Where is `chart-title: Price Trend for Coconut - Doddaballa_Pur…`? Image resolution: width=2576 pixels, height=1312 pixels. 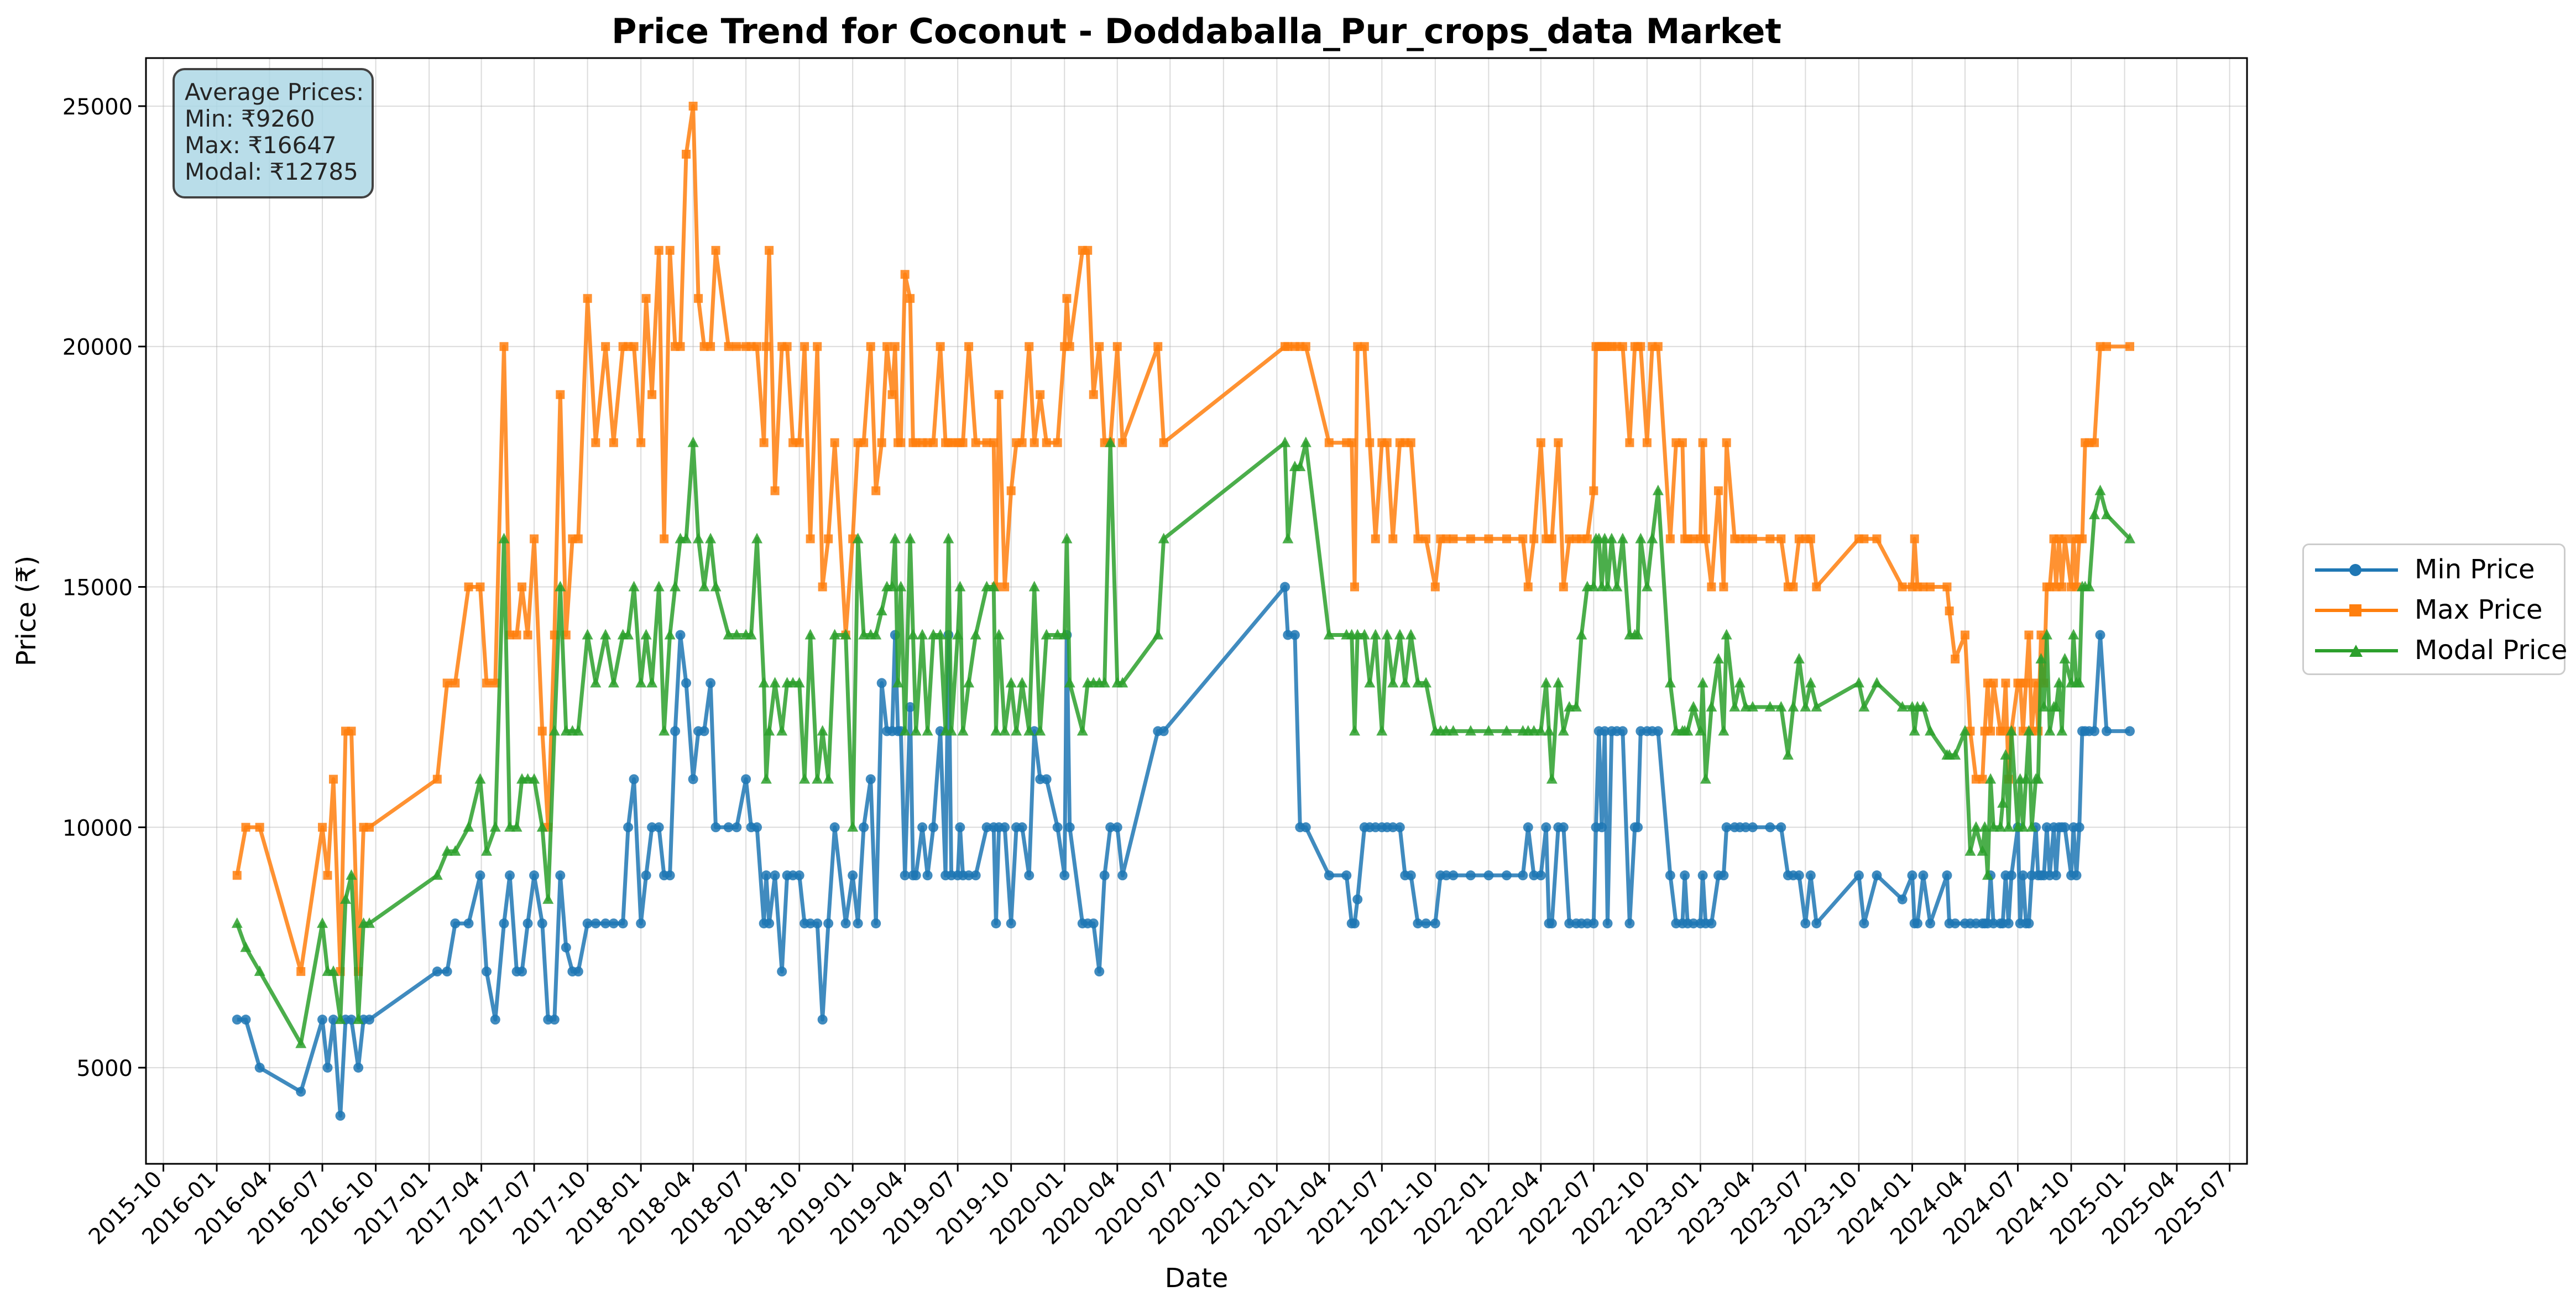 chart-title: Price Trend for Coconut - Doddaballa_Pur… is located at coordinates (1196, 31).